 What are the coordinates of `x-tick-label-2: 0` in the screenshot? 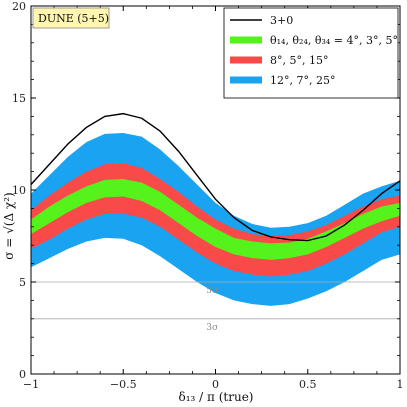 It's located at (215, 384).